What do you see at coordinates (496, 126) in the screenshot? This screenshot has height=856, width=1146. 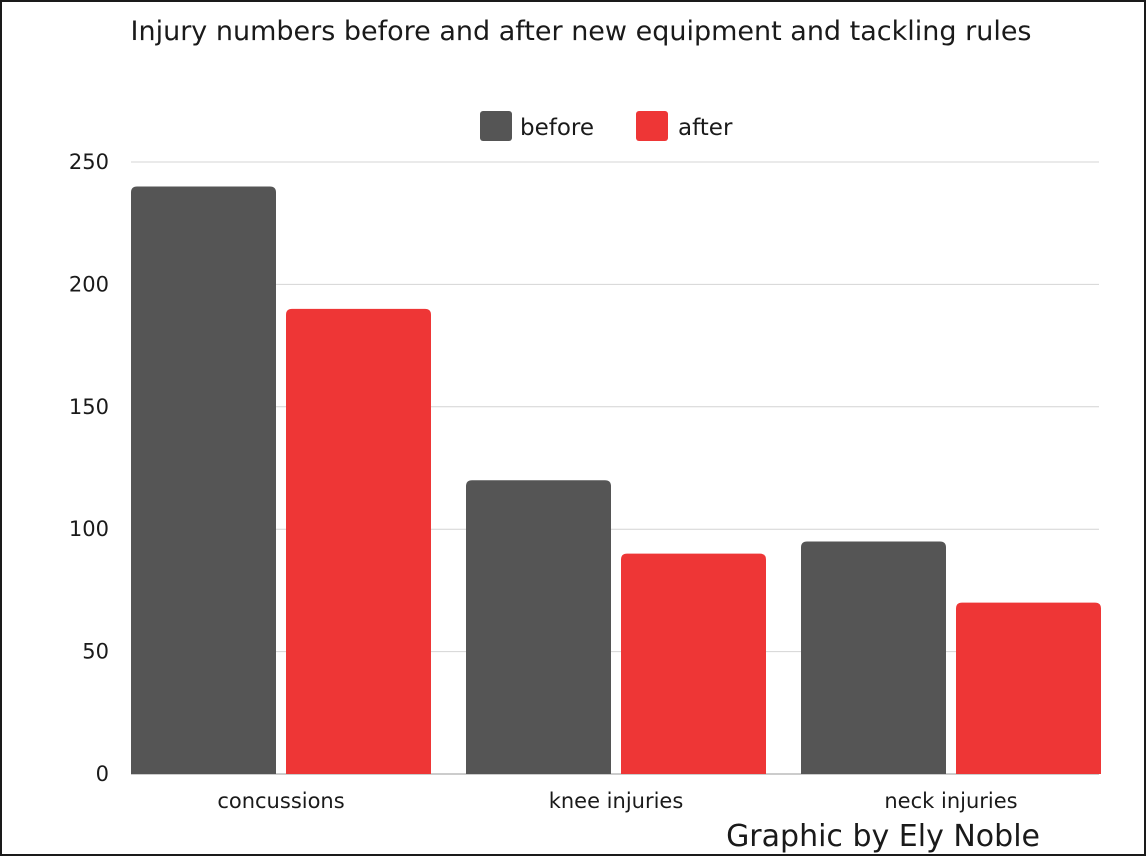 I see `legend-swatch-before` at bounding box center [496, 126].